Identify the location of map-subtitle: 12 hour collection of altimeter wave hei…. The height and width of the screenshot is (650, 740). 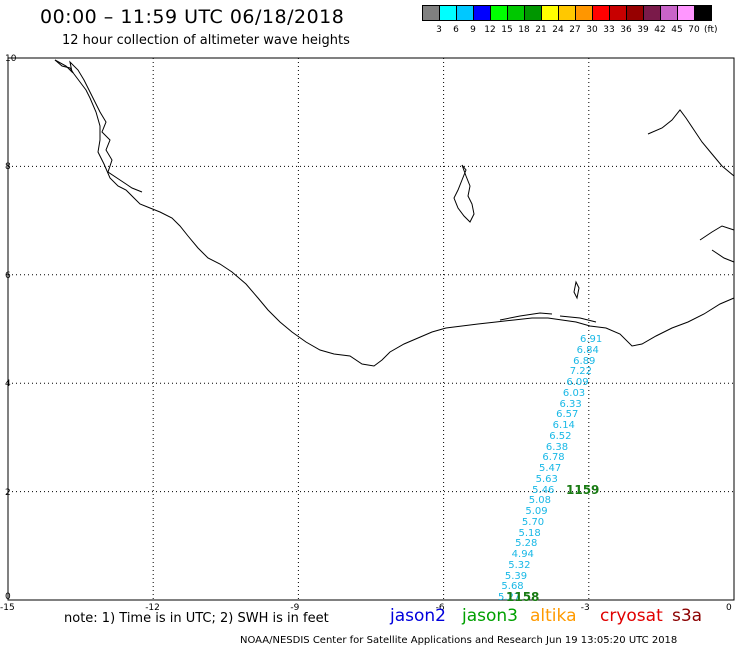
(206, 40).